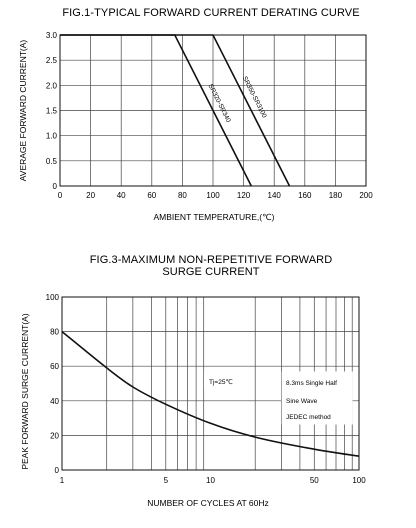  Describe the element at coordinates (52, 111) in the screenshot. I see `y-tick-label: 1.5` at that location.